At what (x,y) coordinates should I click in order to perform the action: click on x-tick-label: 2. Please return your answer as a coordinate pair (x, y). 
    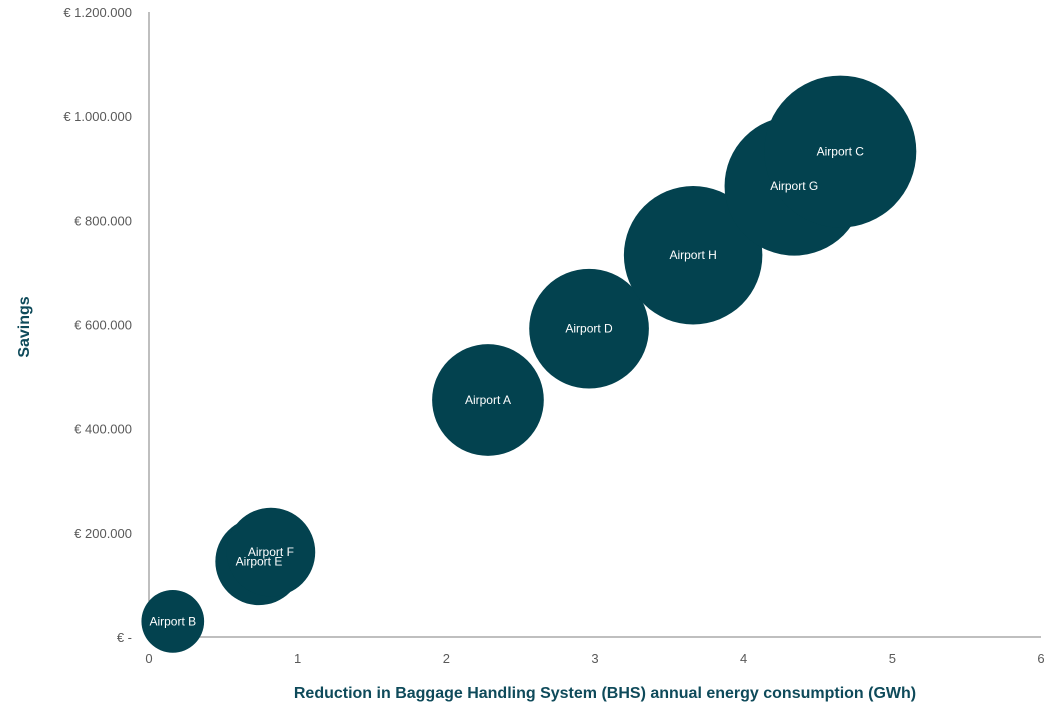
    Looking at the image, I should click on (446, 658).